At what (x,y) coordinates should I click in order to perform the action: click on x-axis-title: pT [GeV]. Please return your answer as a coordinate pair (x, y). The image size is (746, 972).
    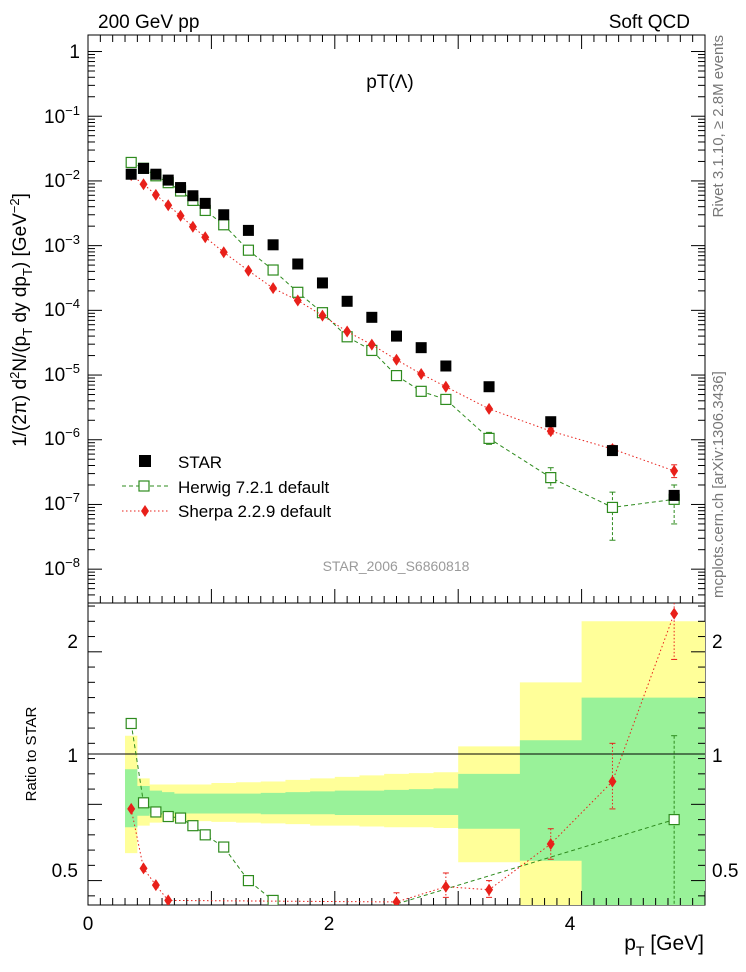
    Looking at the image, I should click on (664, 945).